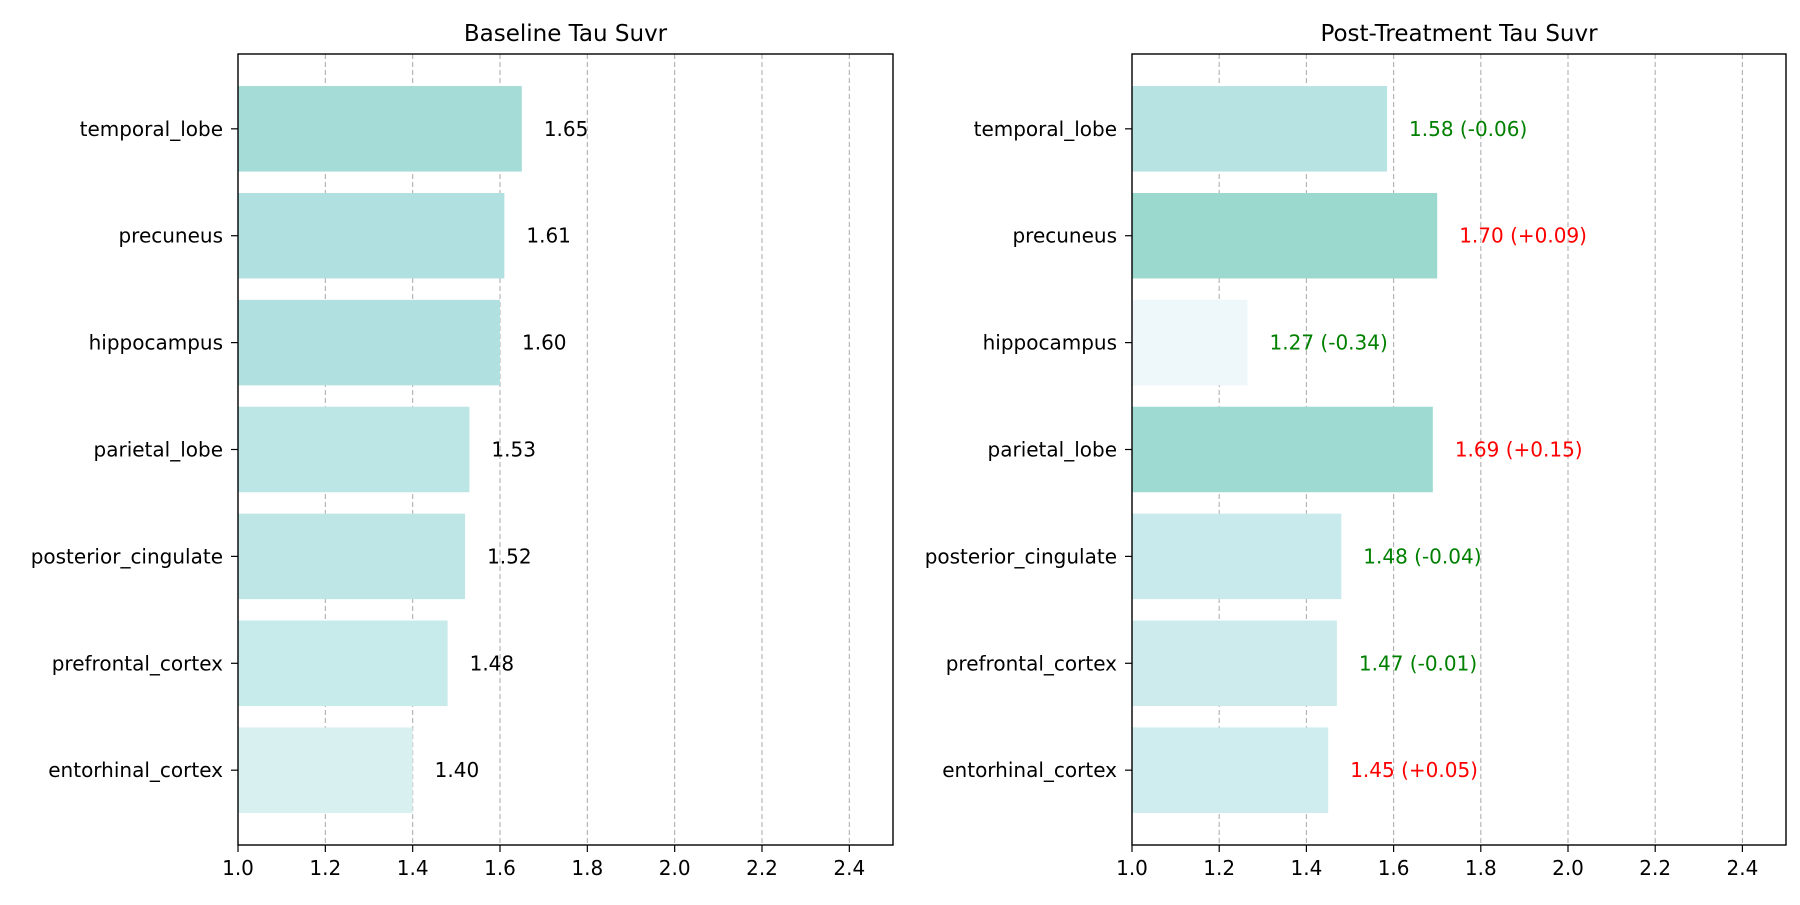 Image resolution: width=1800 pixels, height=905 pixels. Describe the element at coordinates (509, 556) in the screenshot. I see `data-label: 1.52` at that location.